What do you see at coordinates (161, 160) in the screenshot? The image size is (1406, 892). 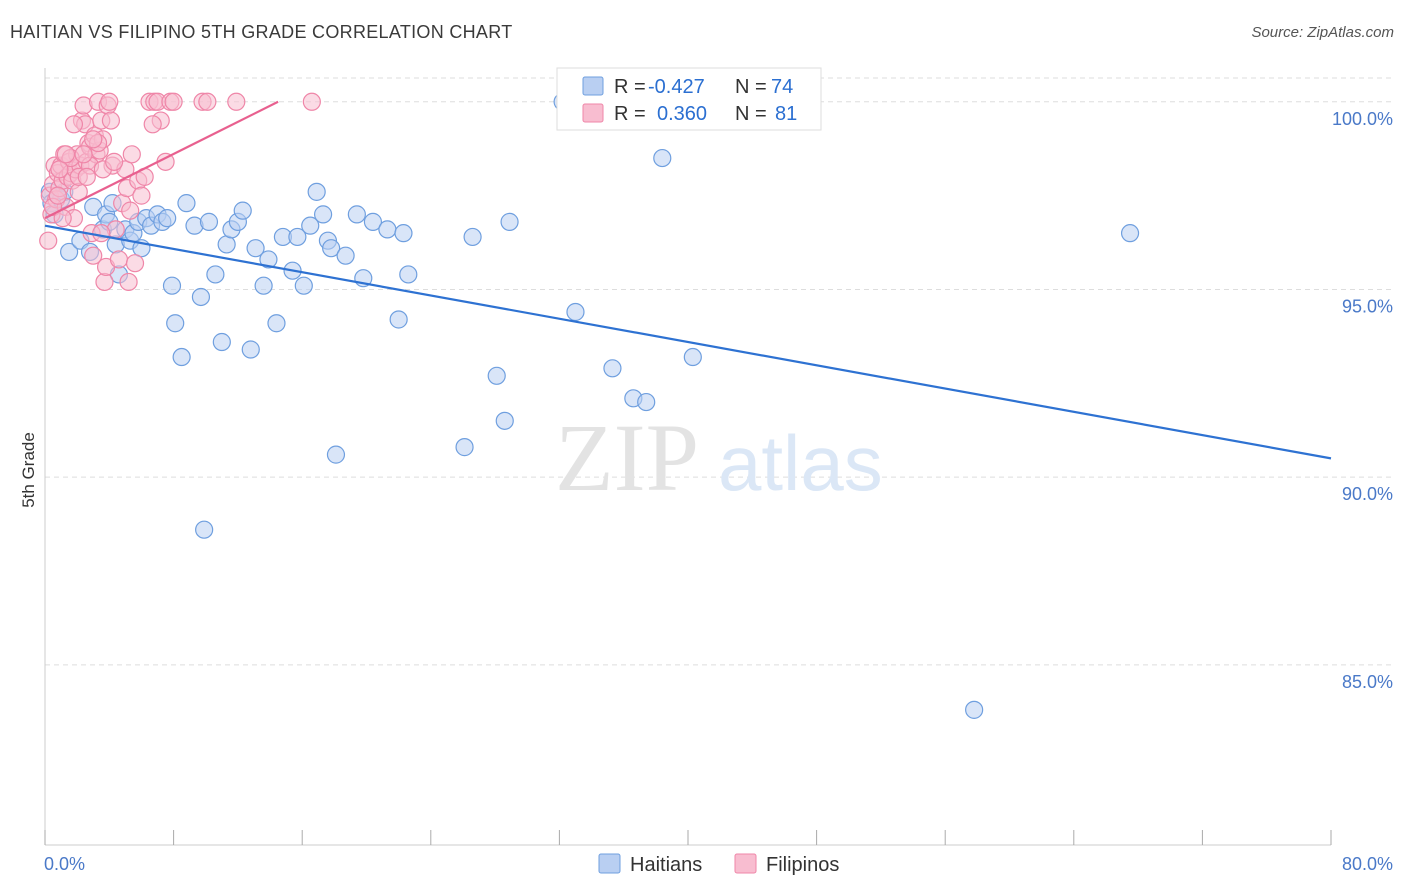 I see `filipinos-trend-line` at bounding box center [161, 160].